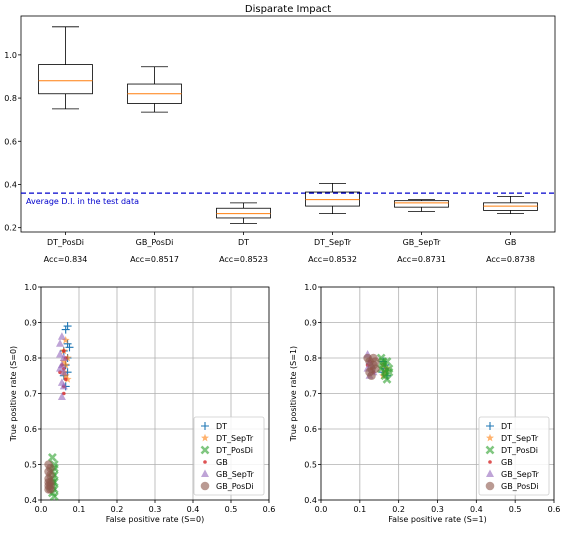  I want to click on legend-entry: DT, so click(214, 426).